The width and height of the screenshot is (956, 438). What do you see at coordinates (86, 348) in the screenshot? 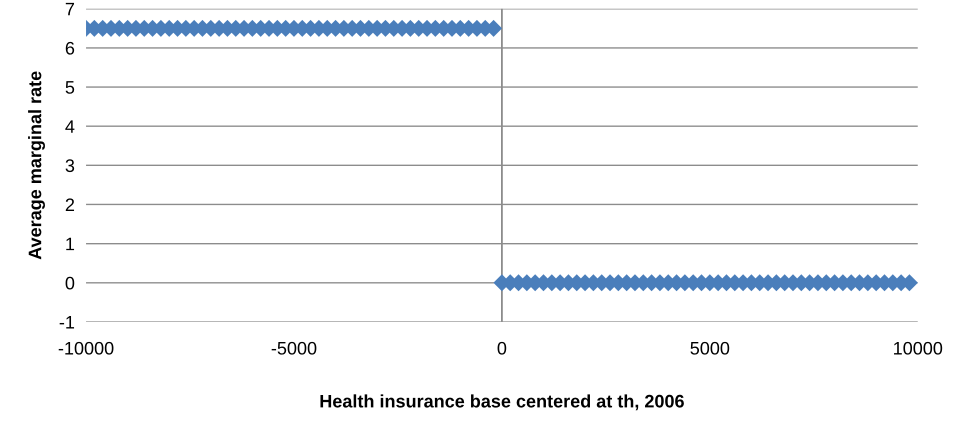
I see `x-tick-label: -10000` at bounding box center [86, 348].